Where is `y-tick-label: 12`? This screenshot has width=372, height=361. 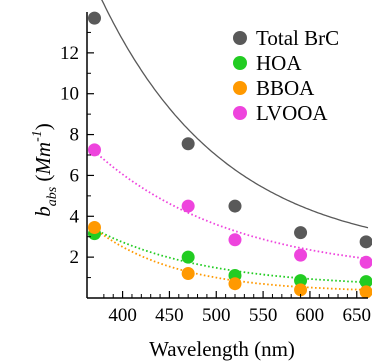 y-tick-label: 12 is located at coordinates (69, 53).